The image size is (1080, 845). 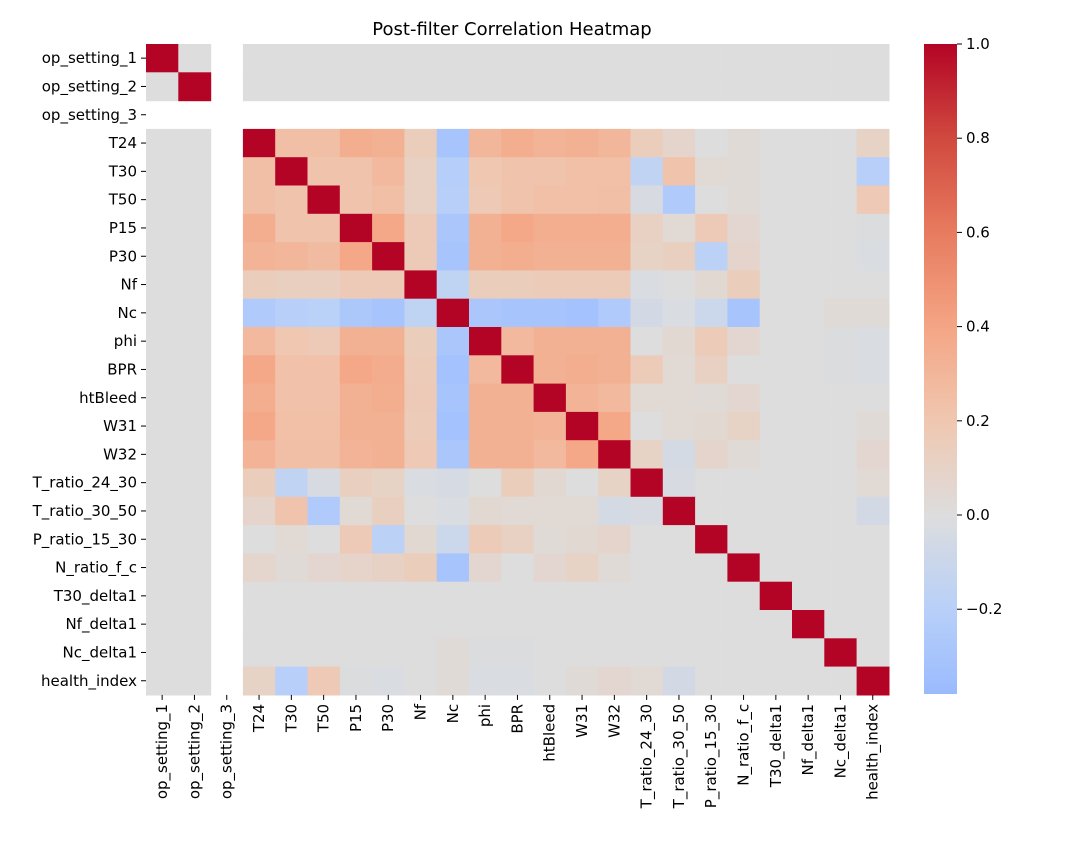 I want to click on row-label: Nc, so click(x=127, y=313).